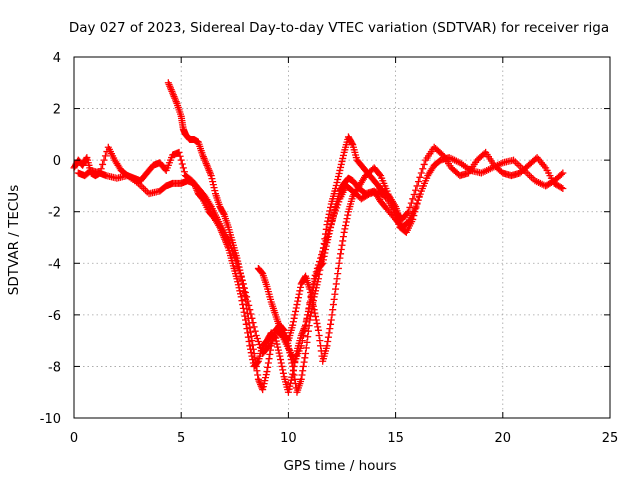  What do you see at coordinates (74, 438) in the screenshot?
I see `x-tick-label: 0` at bounding box center [74, 438].